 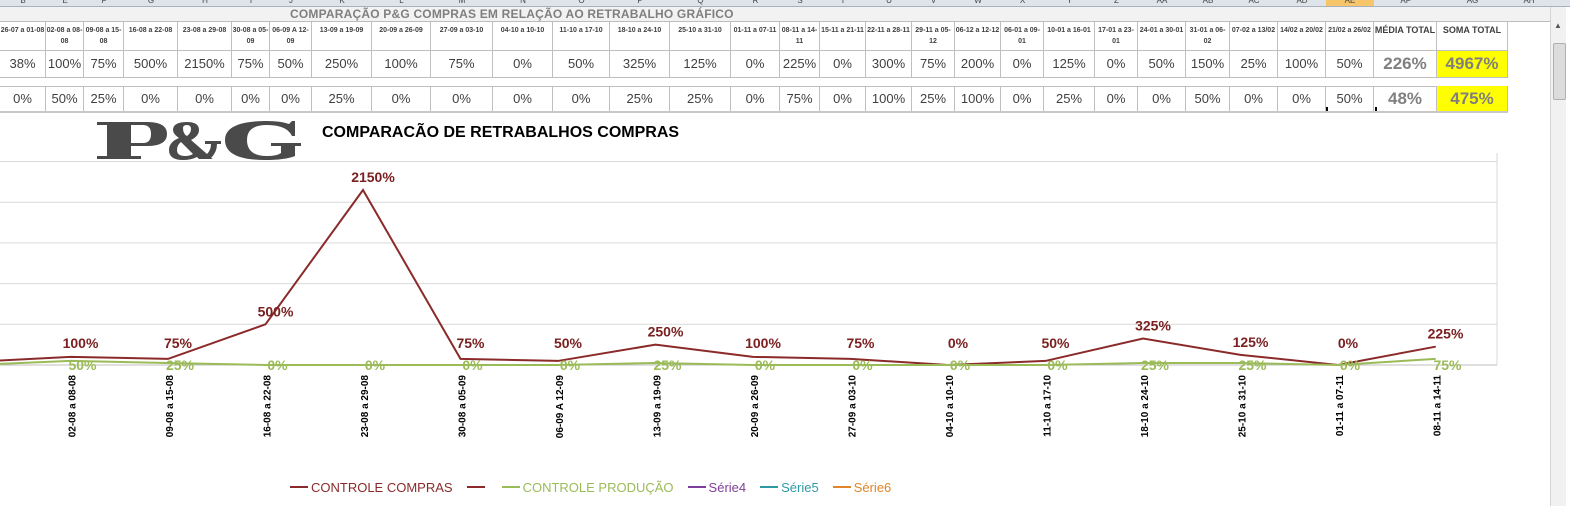 I want to click on header-cell: 24-01 a 30-01, so click(x=1162, y=36).